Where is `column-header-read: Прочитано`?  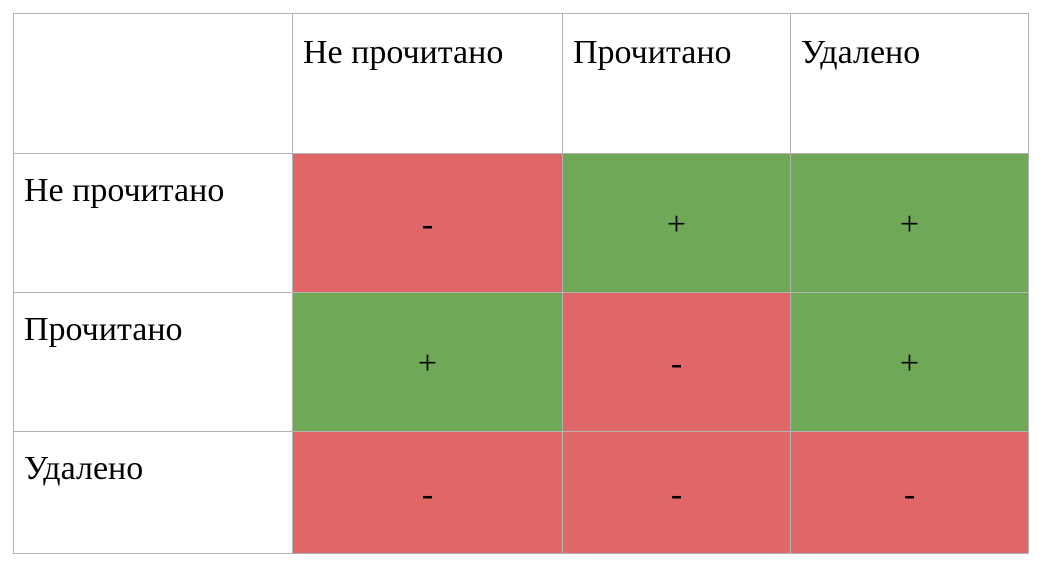
column-header-read: Прочитано is located at coordinates (676, 83).